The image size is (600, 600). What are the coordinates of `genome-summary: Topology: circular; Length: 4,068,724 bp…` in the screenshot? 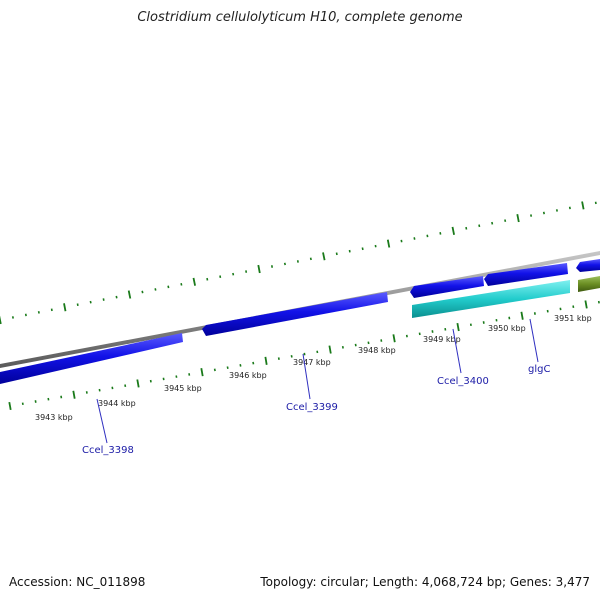 It's located at (425, 582).